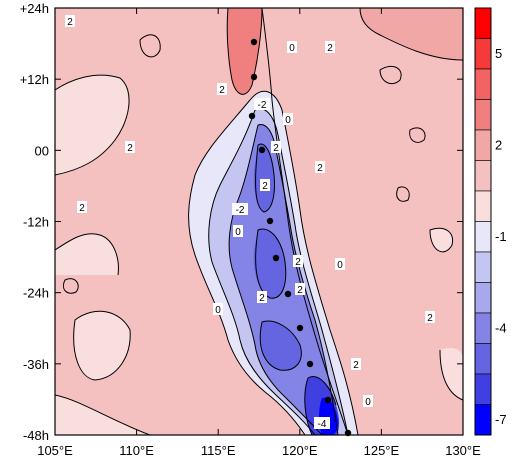  What do you see at coordinates (498, 144) in the screenshot?
I see `colorbar-label: 2` at bounding box center [498, 144].